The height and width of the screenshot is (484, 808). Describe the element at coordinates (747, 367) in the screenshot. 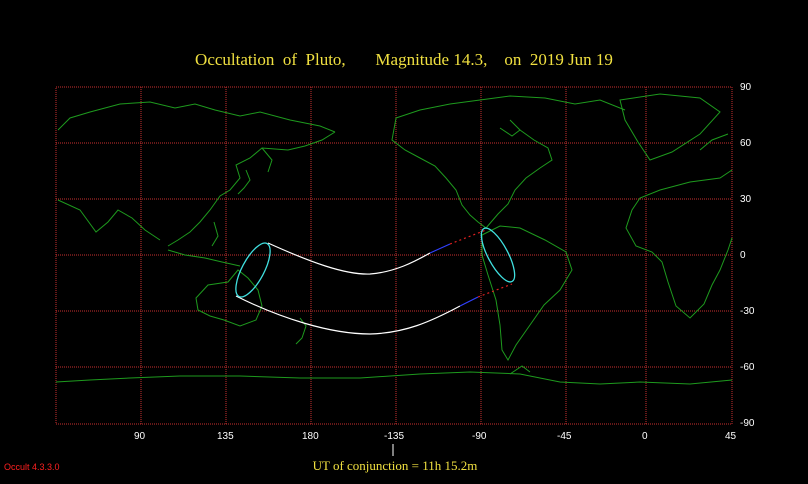

I see `lat-label: -60` at that location.